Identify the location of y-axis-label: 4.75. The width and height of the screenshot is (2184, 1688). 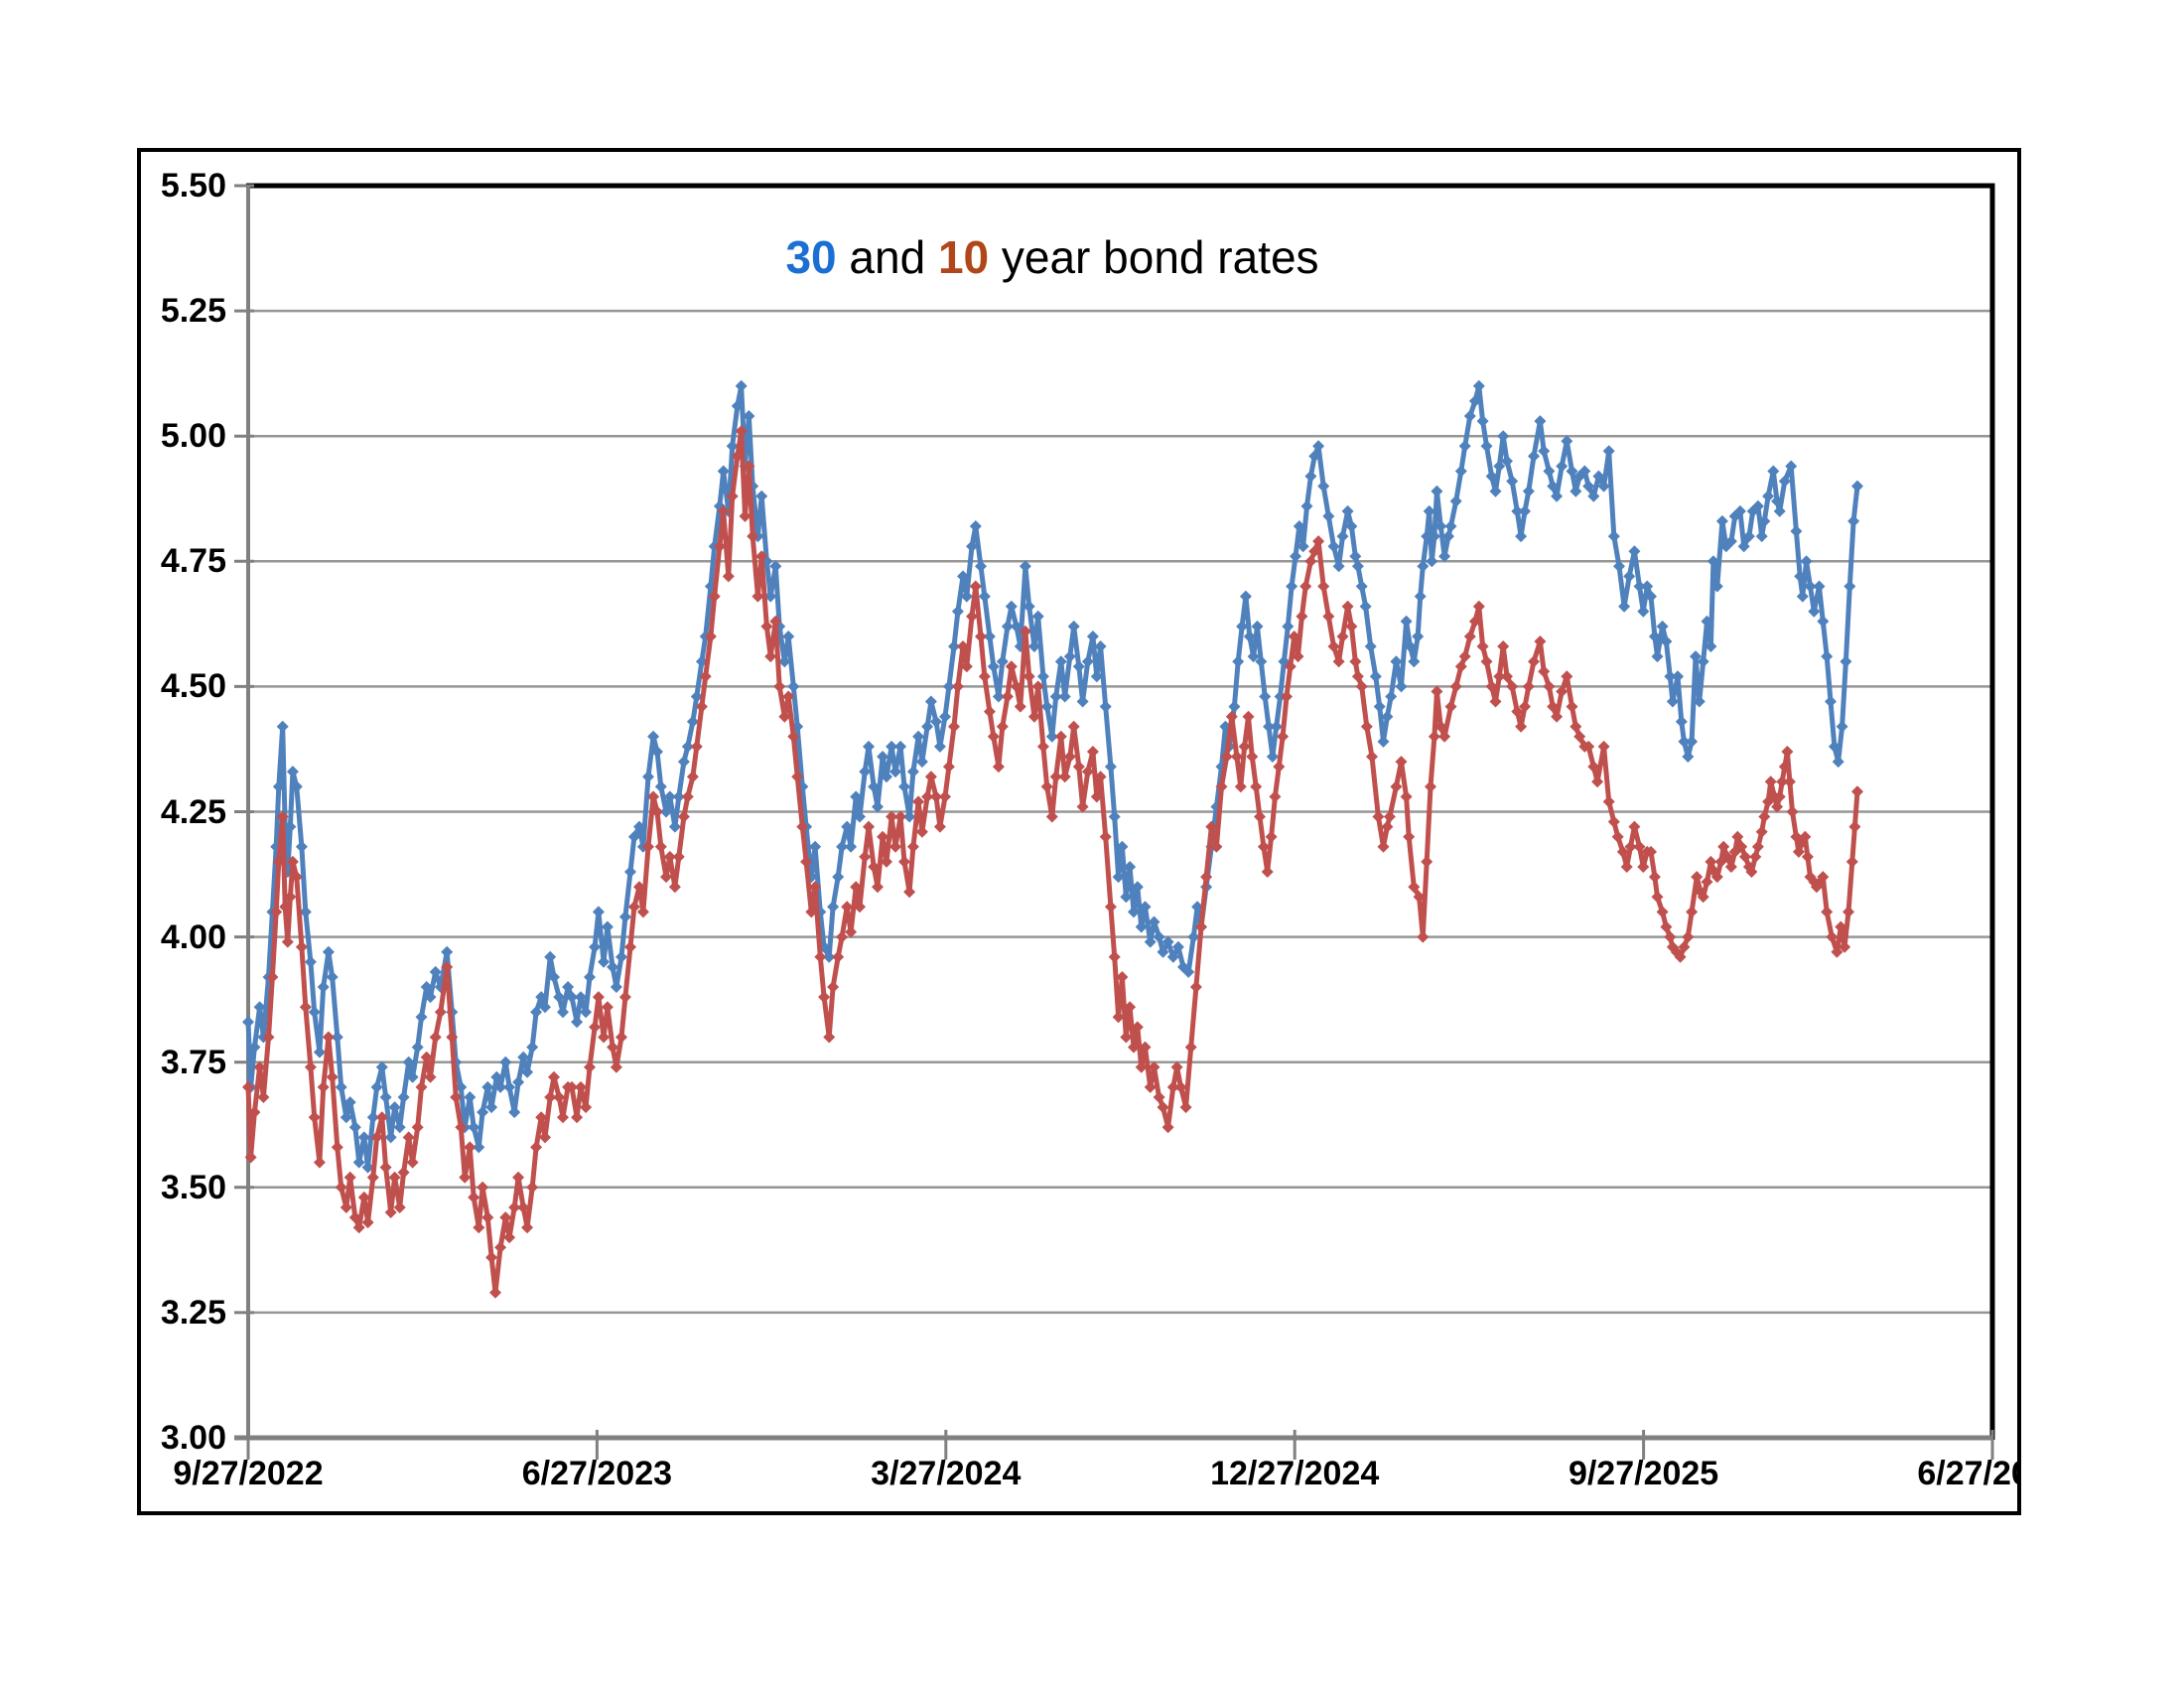
(193, 561).